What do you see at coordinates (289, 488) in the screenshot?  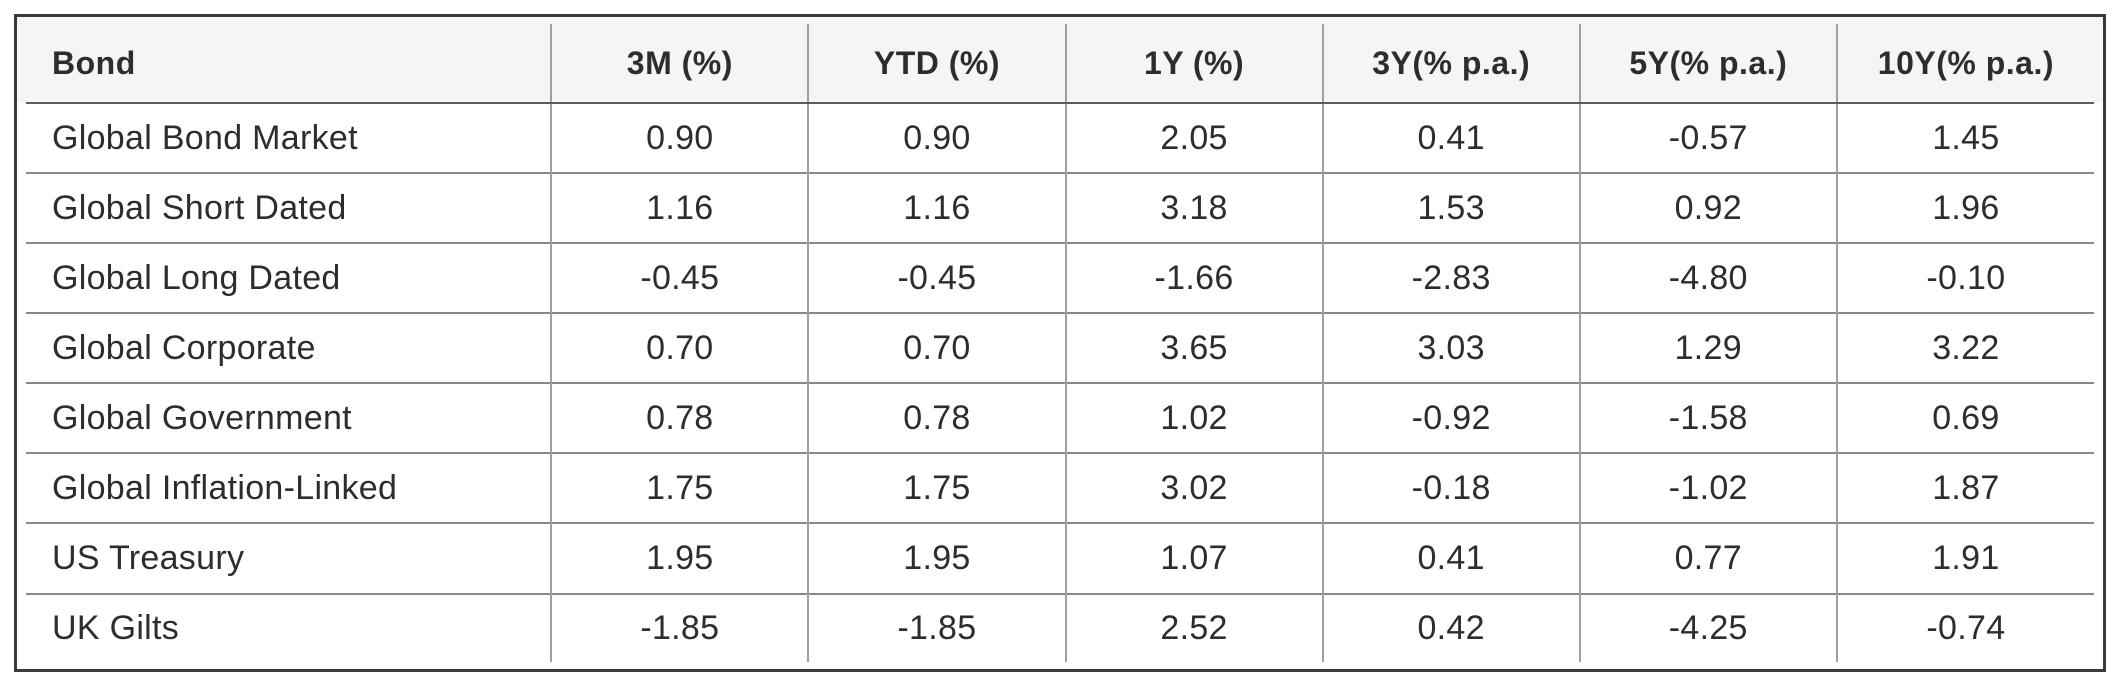 I see `bond-name-cell: Global Inflation-Linked` at bounding box center [289, 488].